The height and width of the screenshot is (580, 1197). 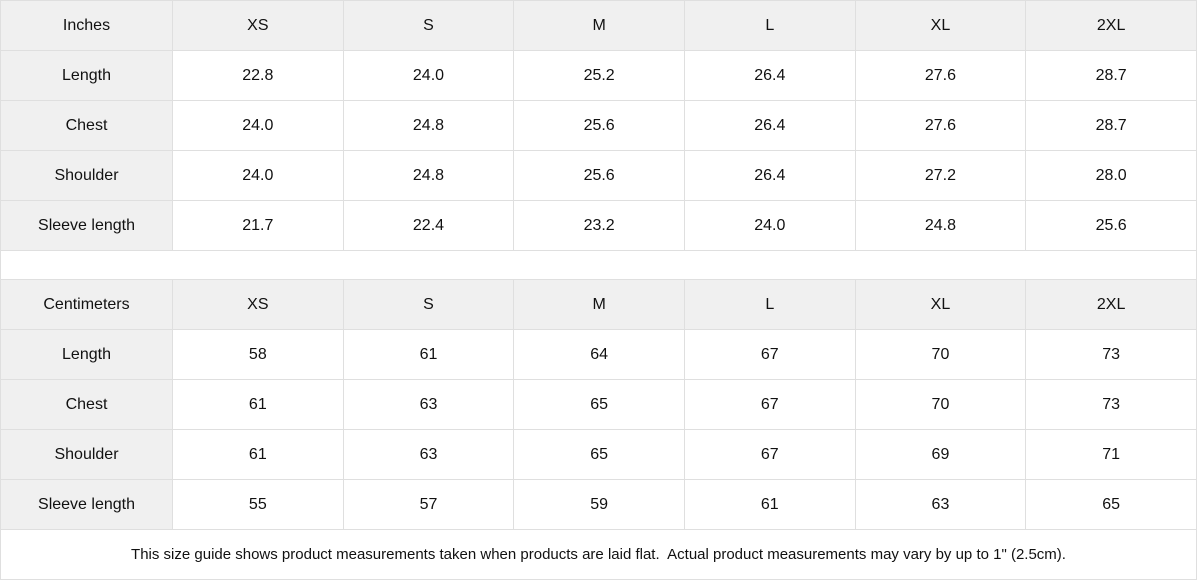 I want to click on value-cell: 21.7, so click(x=258, y=225).